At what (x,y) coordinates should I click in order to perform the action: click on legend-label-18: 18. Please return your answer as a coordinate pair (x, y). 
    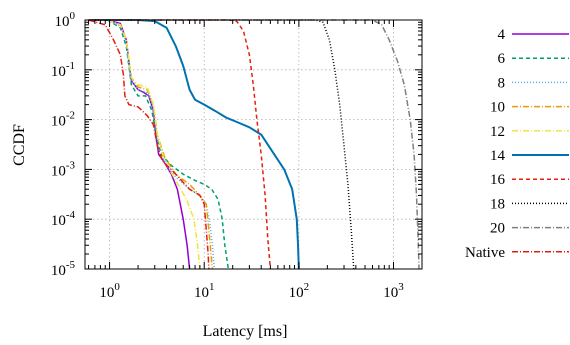
    Looking at the image, I should click on (497, 204).